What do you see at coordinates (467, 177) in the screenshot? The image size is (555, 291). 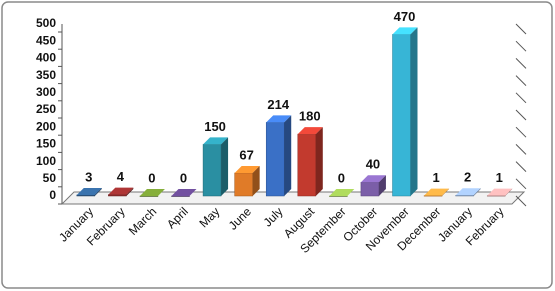 I see `value-label: 2` at bounding box center [467, 177].